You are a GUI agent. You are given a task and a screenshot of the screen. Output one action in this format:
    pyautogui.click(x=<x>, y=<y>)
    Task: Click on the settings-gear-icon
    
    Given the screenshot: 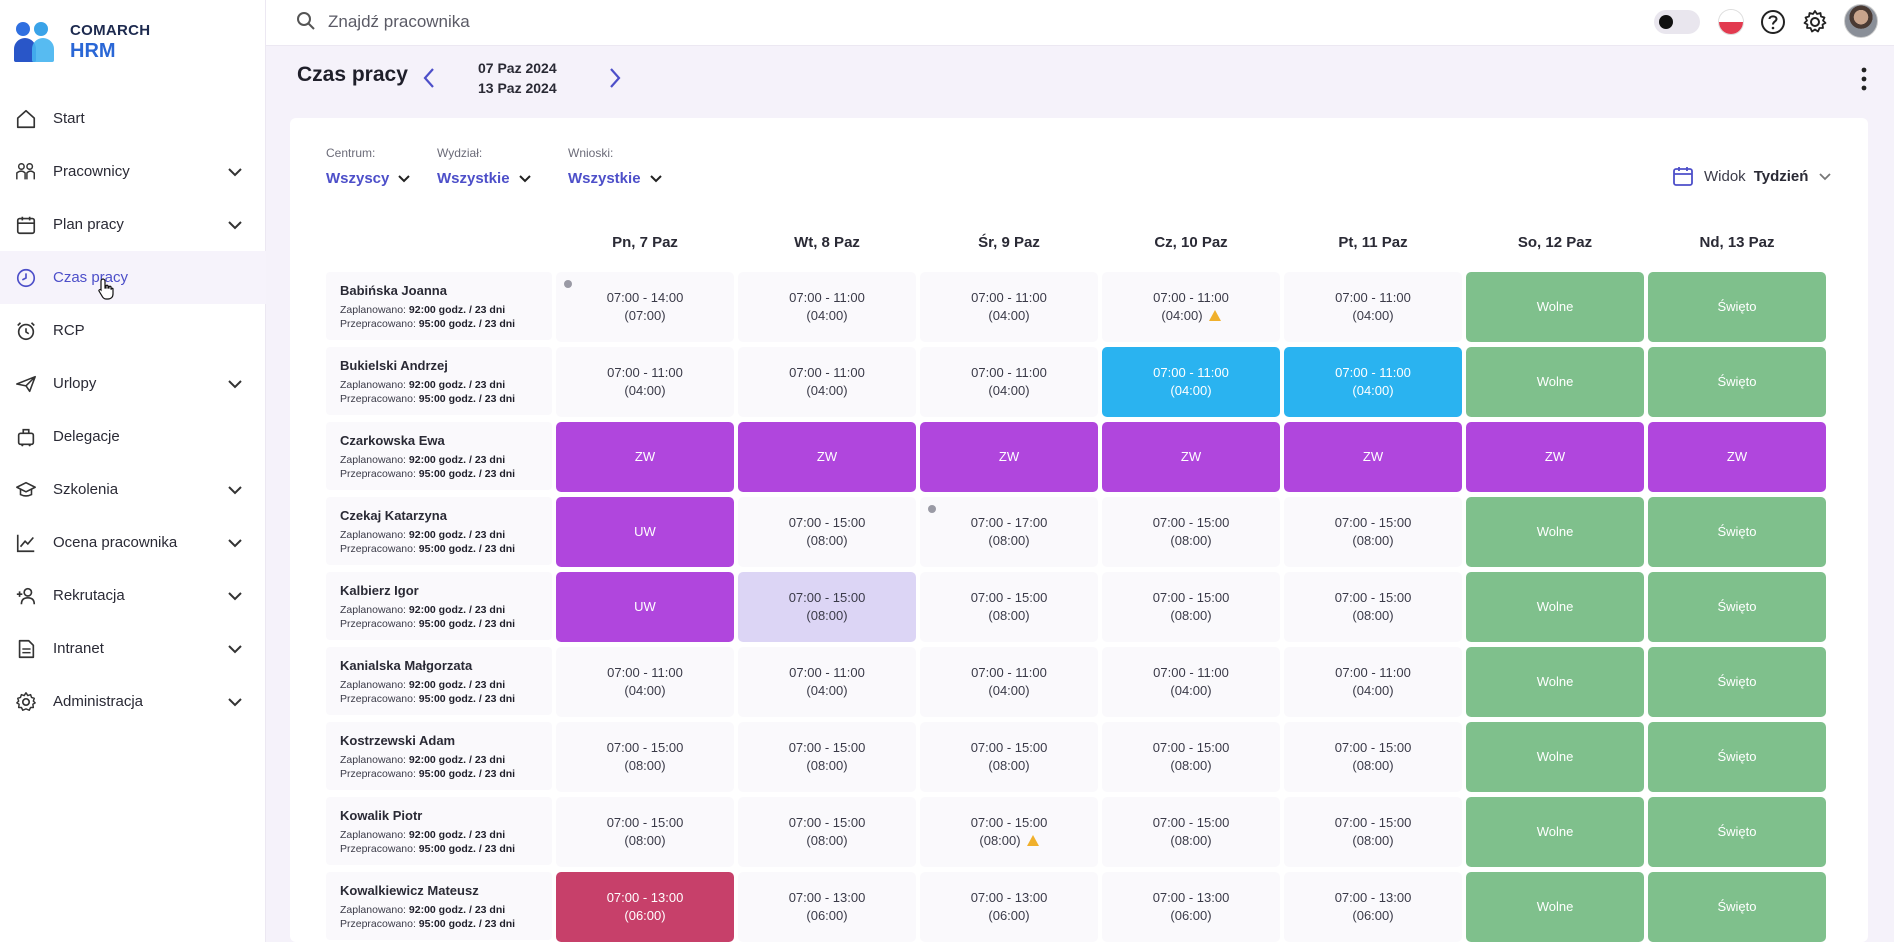 What is the action you would take?
    pyautogui.click(x=1815, y=22)
    